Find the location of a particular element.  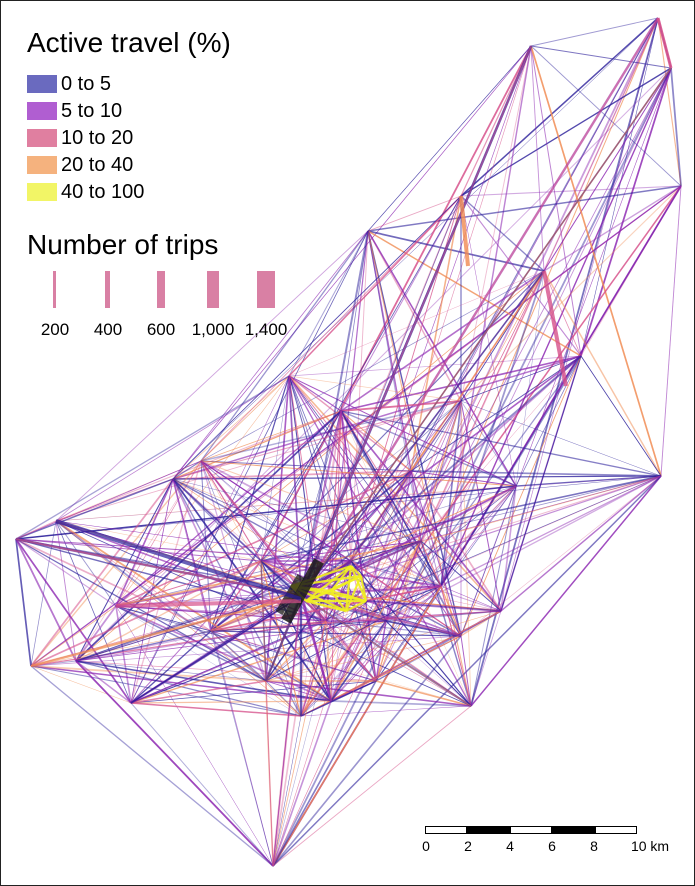

legend-swatch is located at coordinates (42, 192).